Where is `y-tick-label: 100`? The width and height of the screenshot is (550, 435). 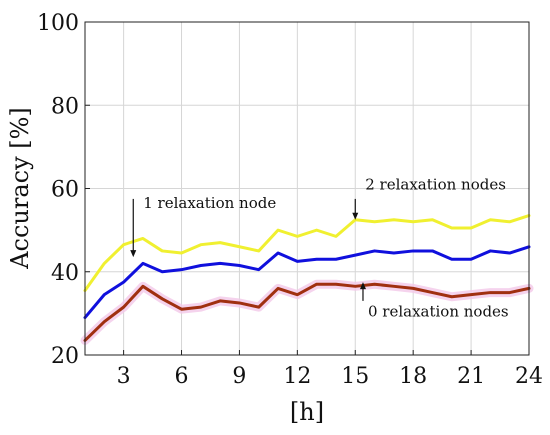 y-tick-label: 100 is located at coordinates (58, 23).